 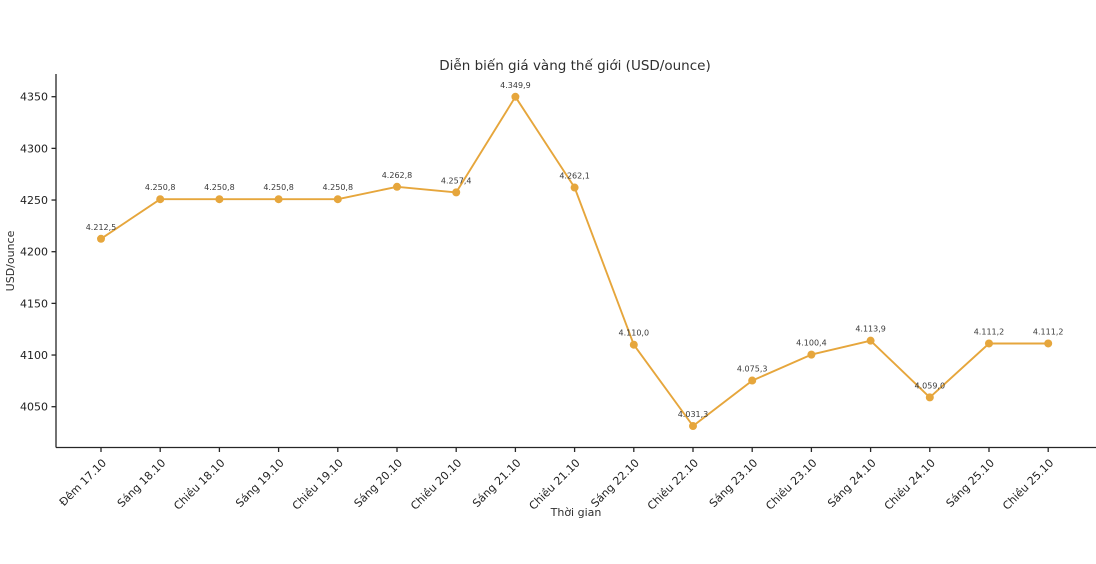 I want to click on data-point-label: 4.262,1, so click(x=574, y=176).